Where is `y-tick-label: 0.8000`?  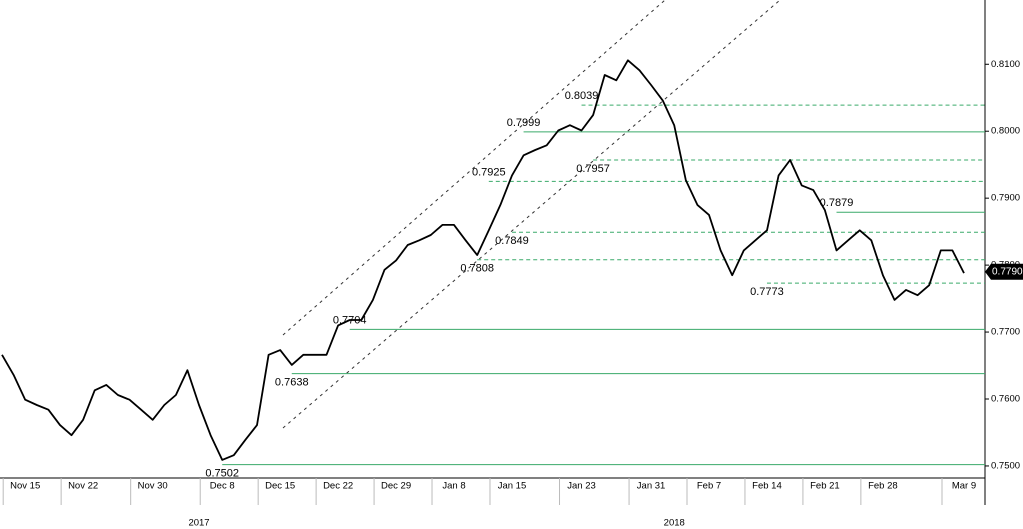 y-tick-label: 0.8000 is located at coordinates (1005, 131).